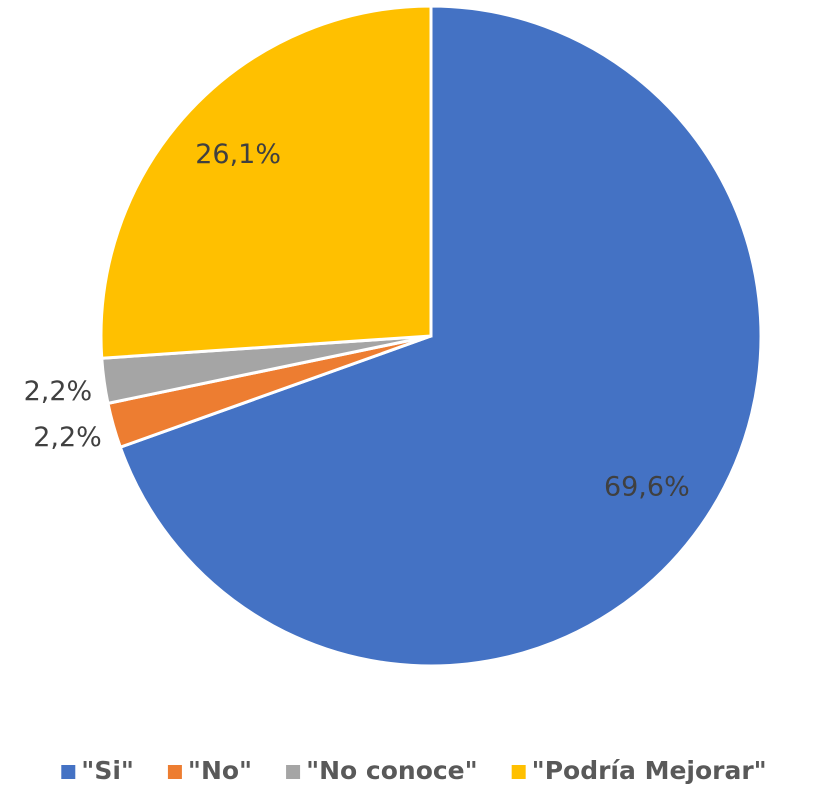 The image size is (828, 790). Describe the element at coordinates (647, 487) in the screenshot. I see `data-label: 69,6%` at that location.